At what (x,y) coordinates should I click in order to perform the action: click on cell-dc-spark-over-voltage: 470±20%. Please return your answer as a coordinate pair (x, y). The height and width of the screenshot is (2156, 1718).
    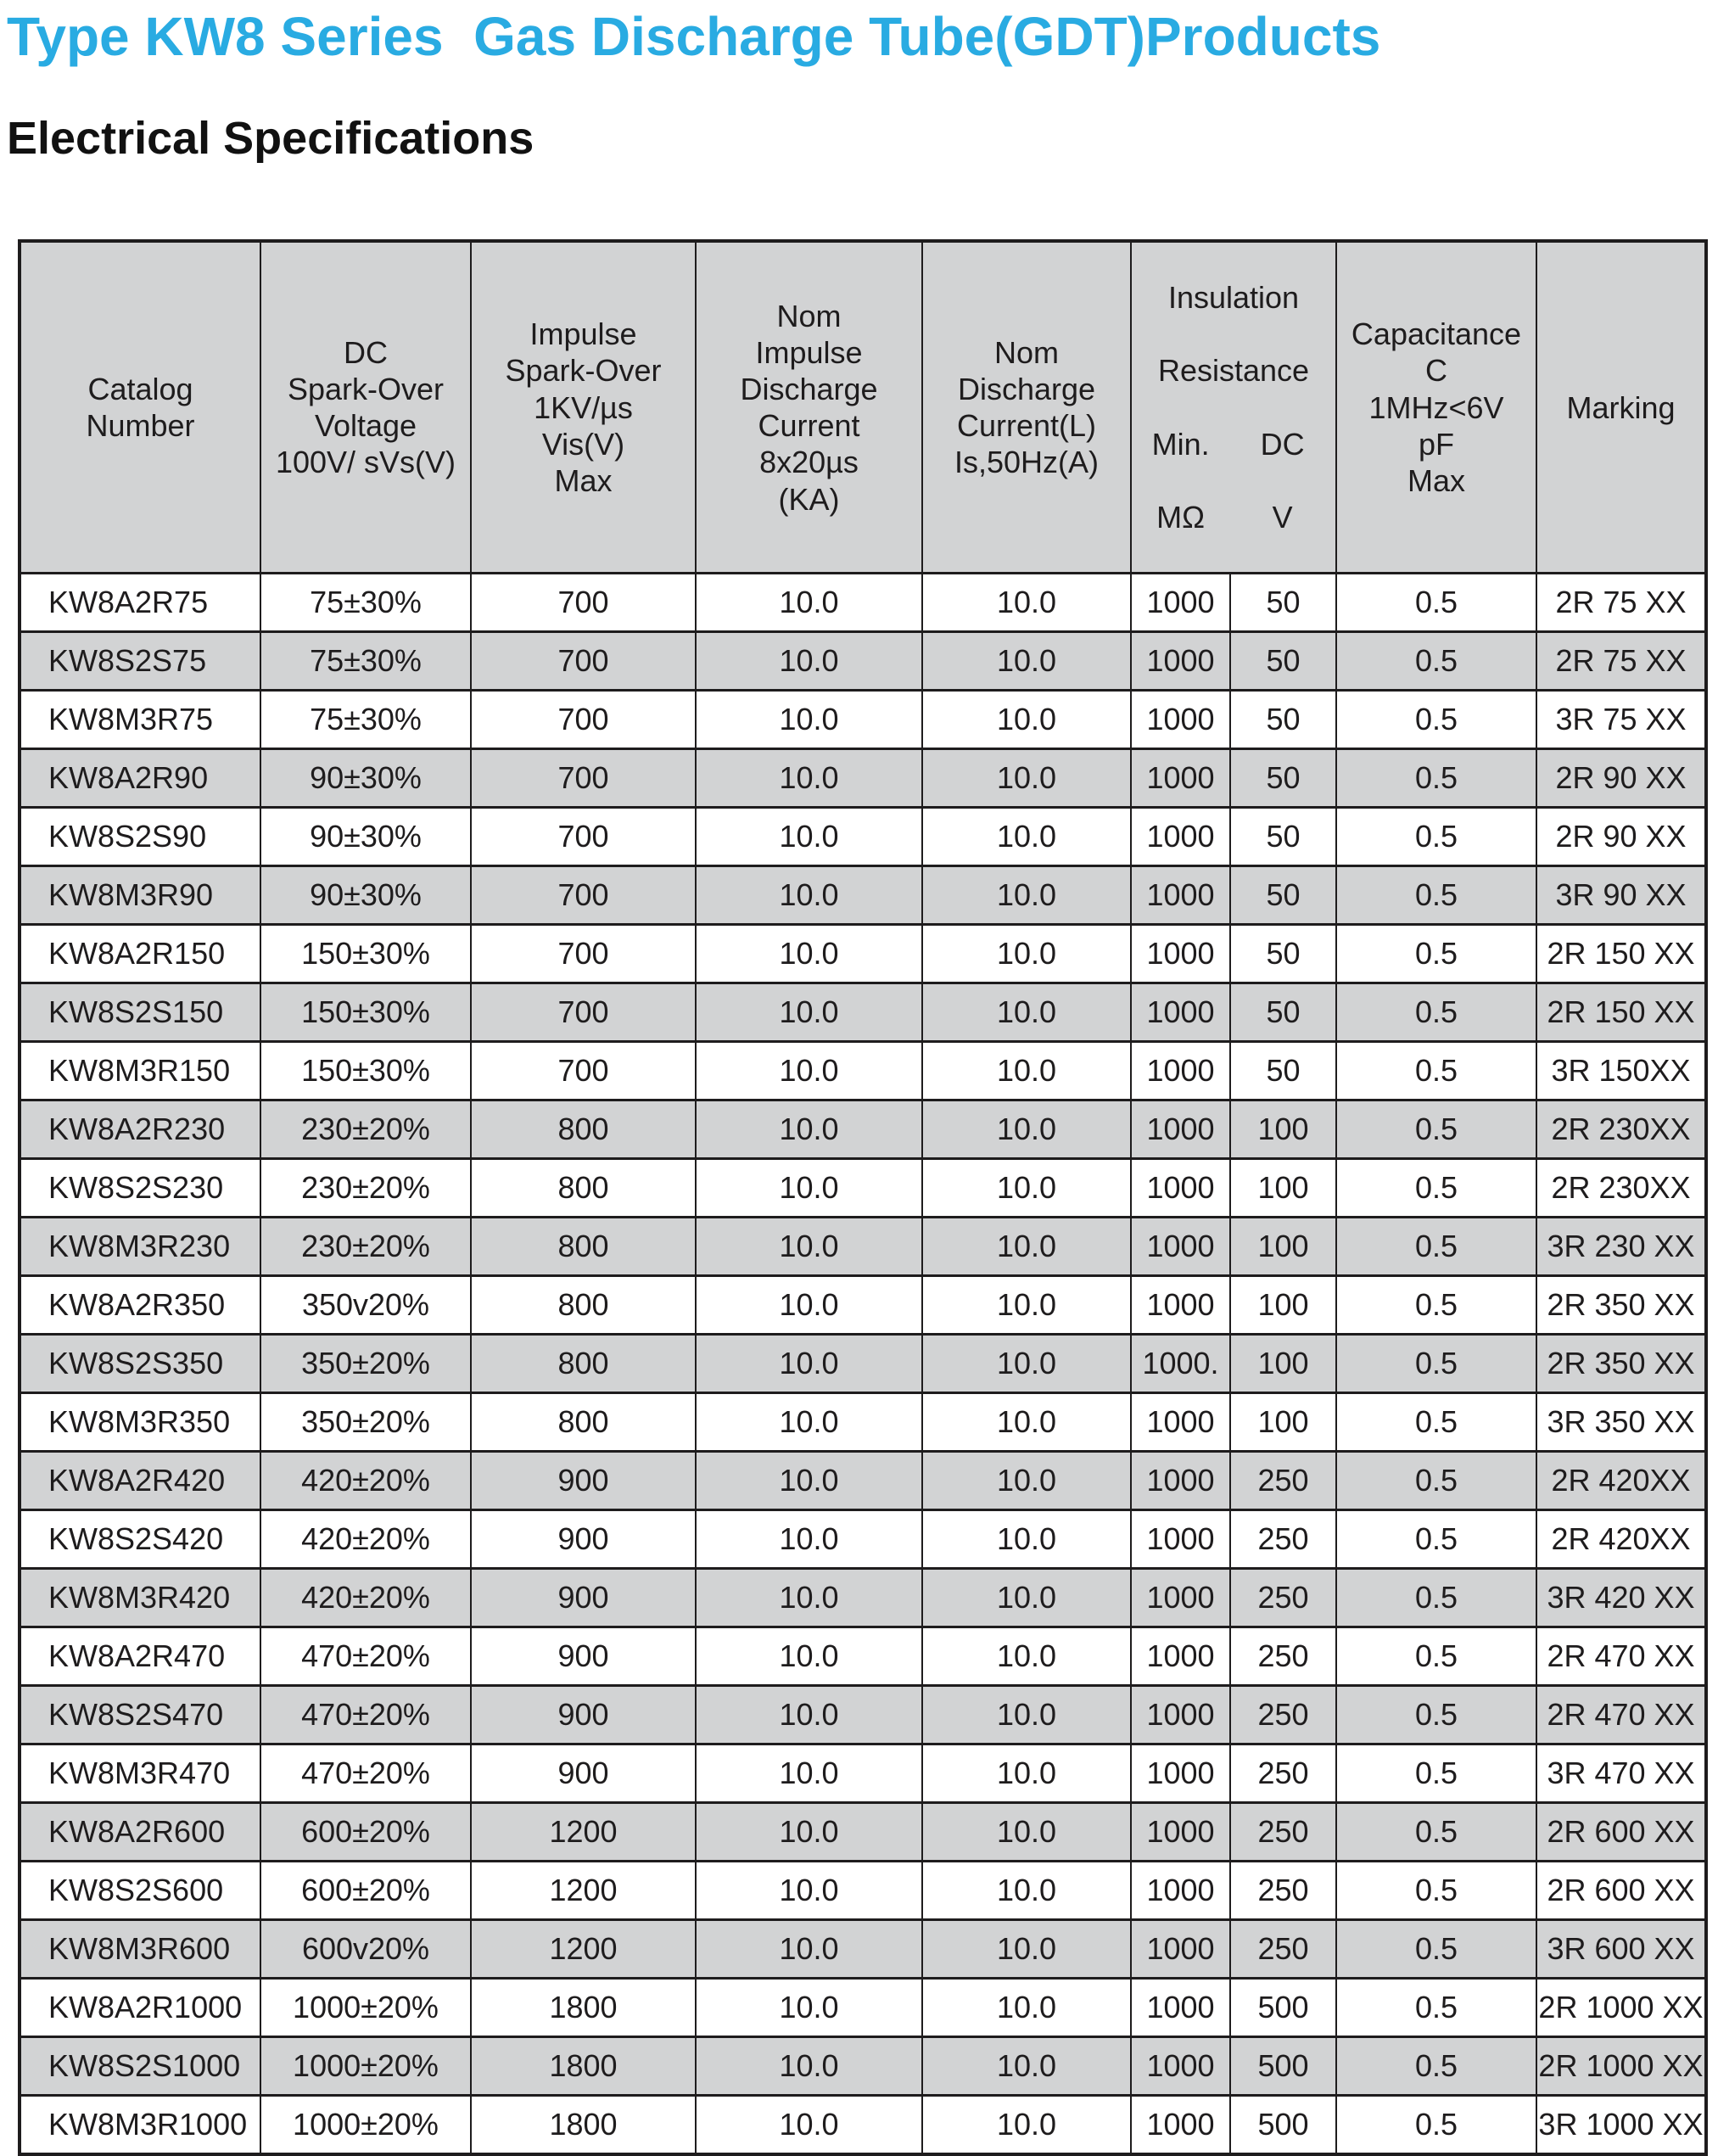
    Looking at the image, I should click on (366, 1715).